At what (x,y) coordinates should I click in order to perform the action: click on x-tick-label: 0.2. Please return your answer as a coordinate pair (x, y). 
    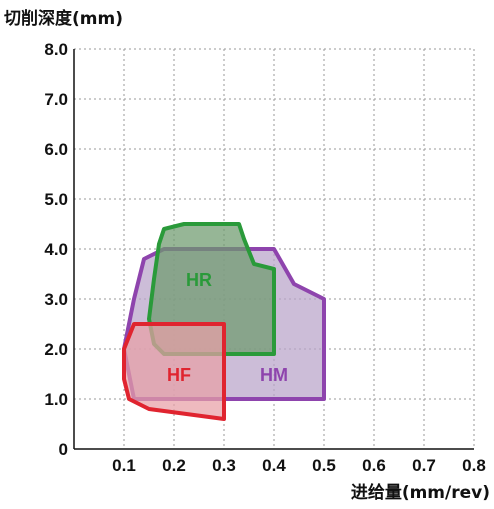
    Looking at the image, I should click on (174, 465).